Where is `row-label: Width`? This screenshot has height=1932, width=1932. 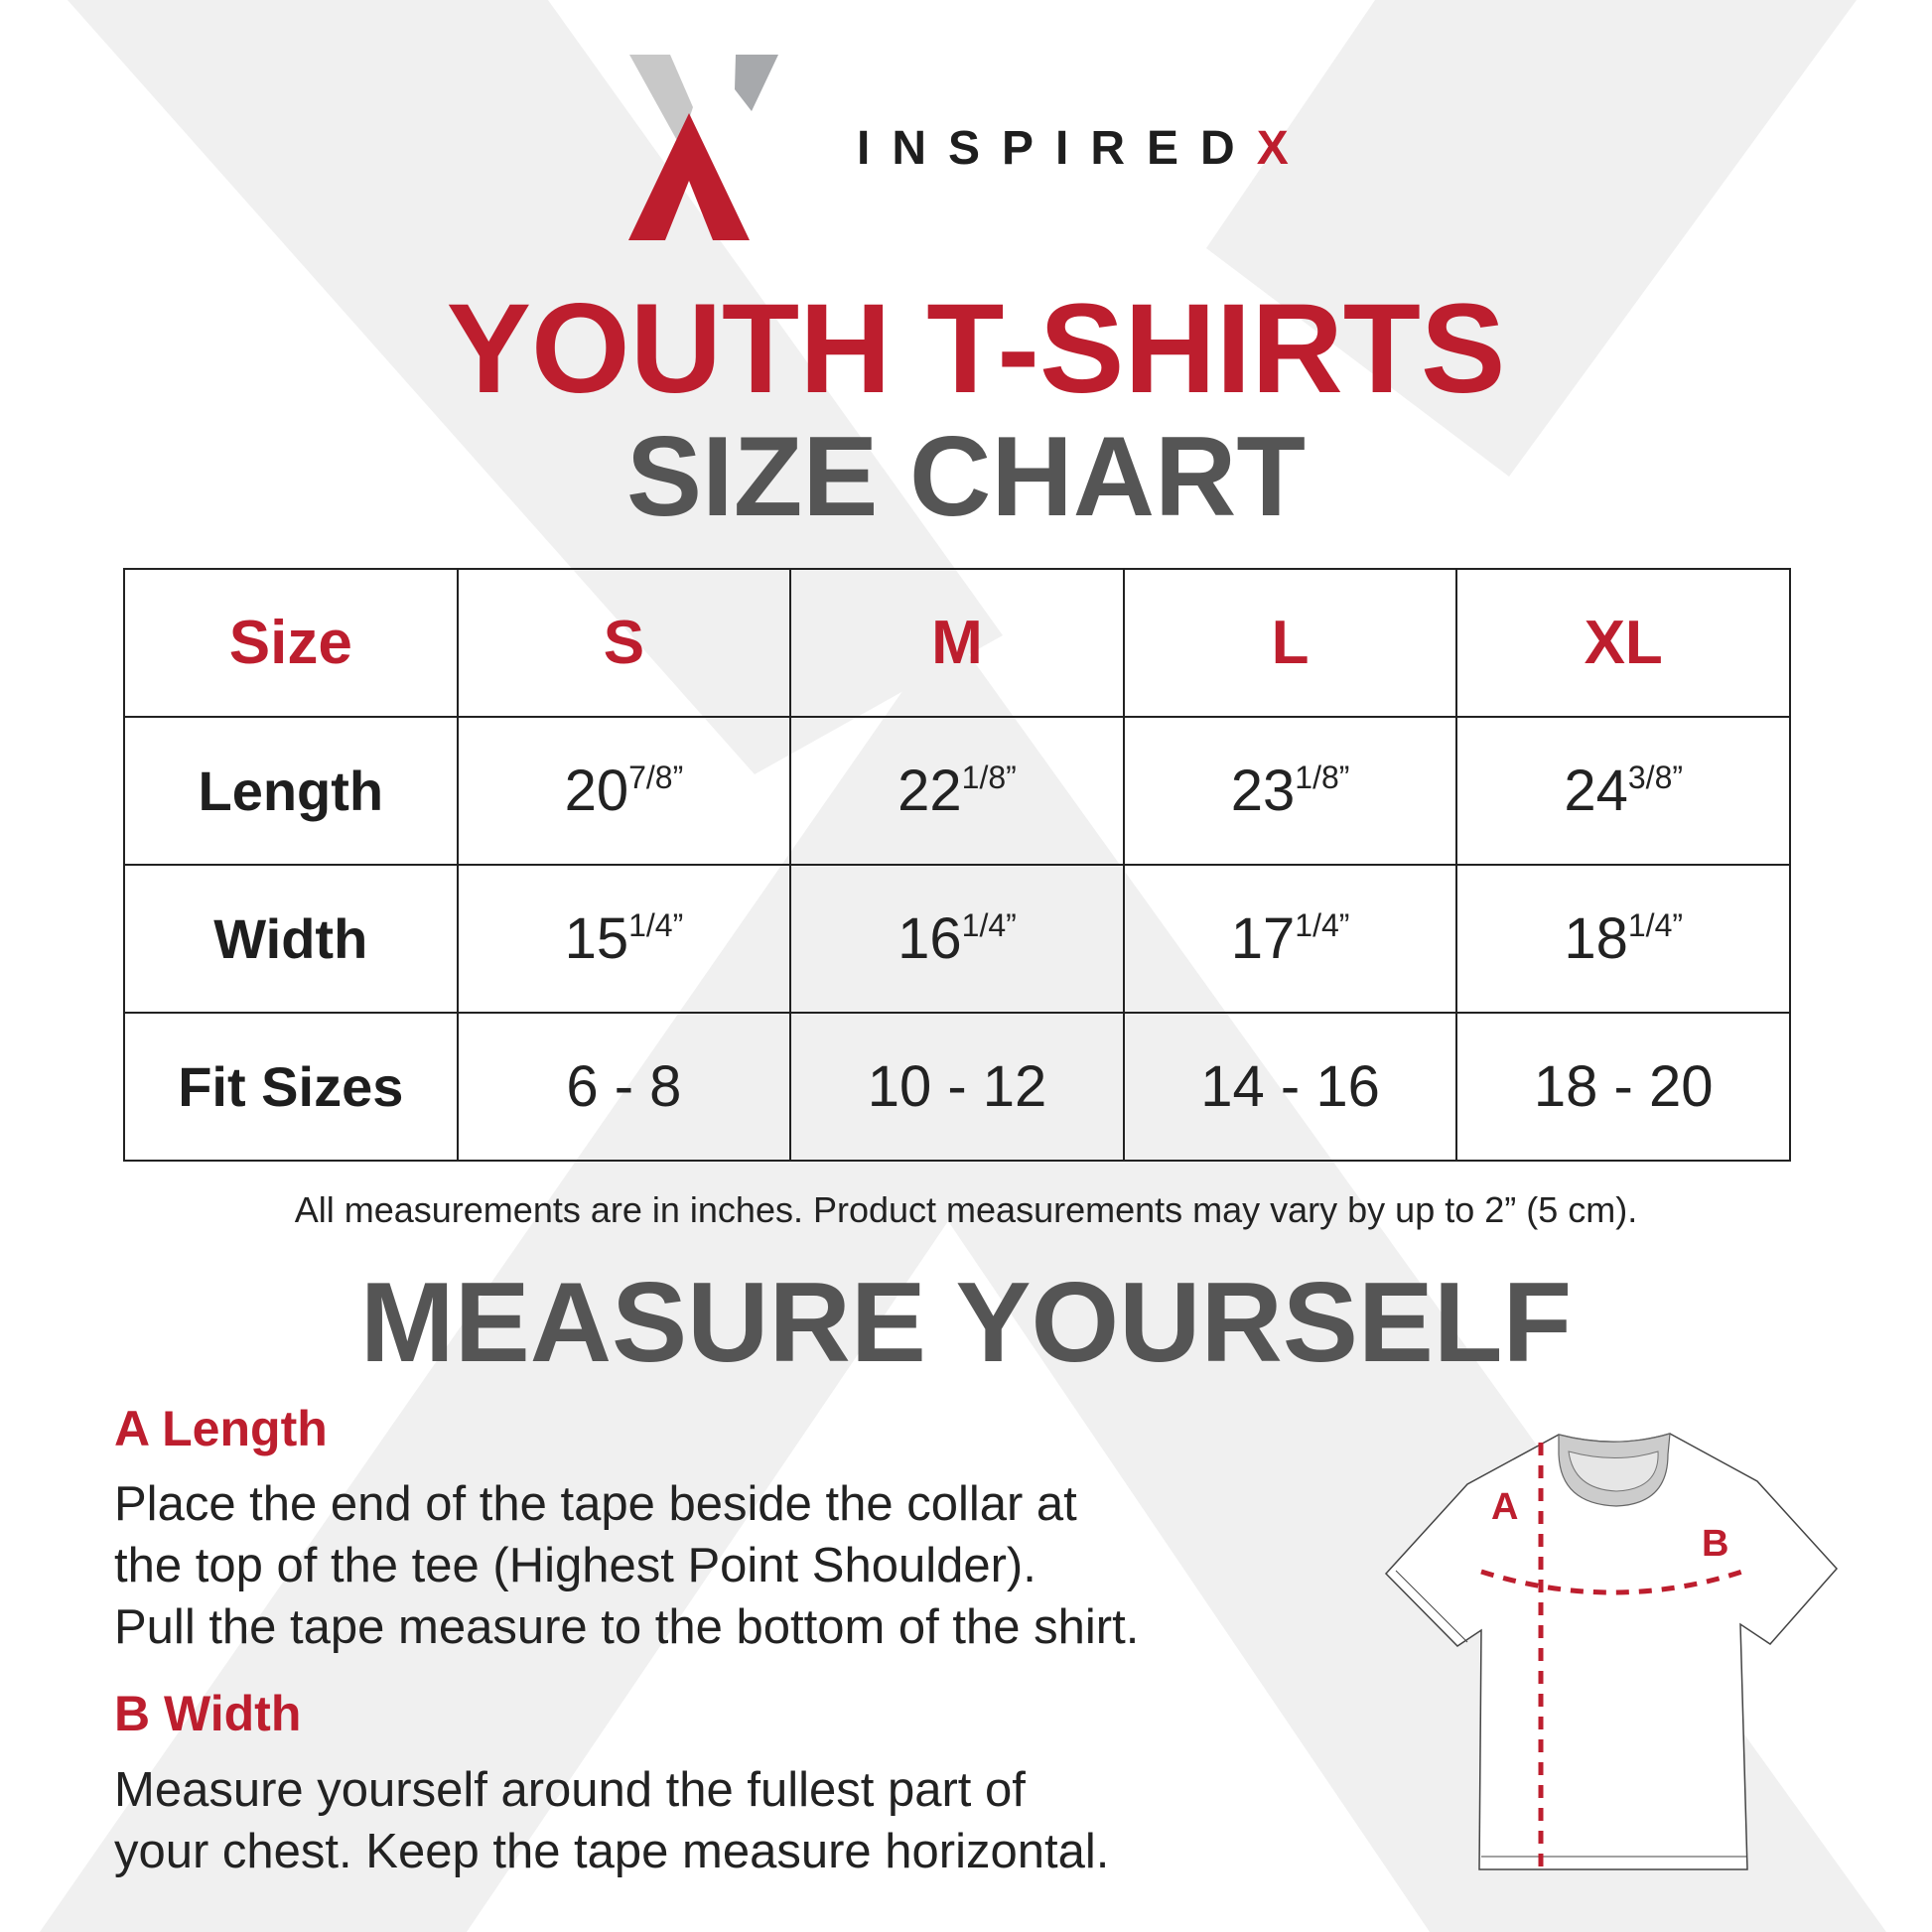
row-label: Width is located at coordinates (291, 939).